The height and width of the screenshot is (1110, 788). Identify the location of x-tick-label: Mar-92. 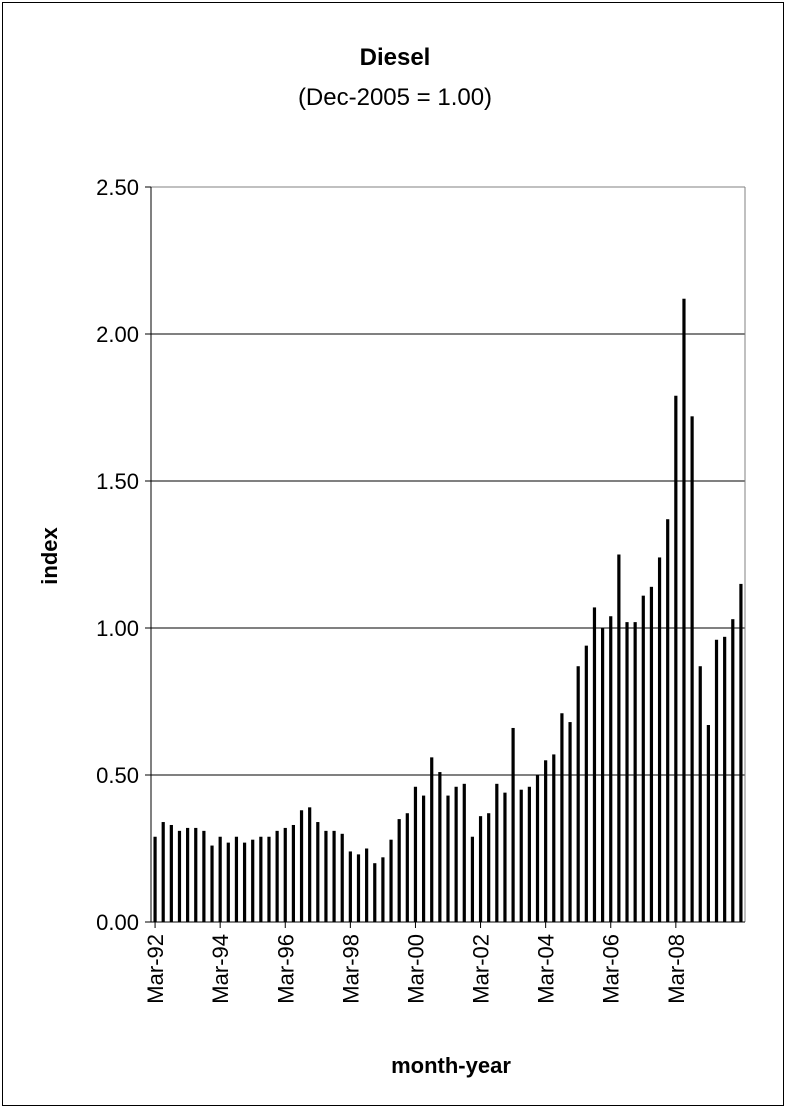
(155, 969).